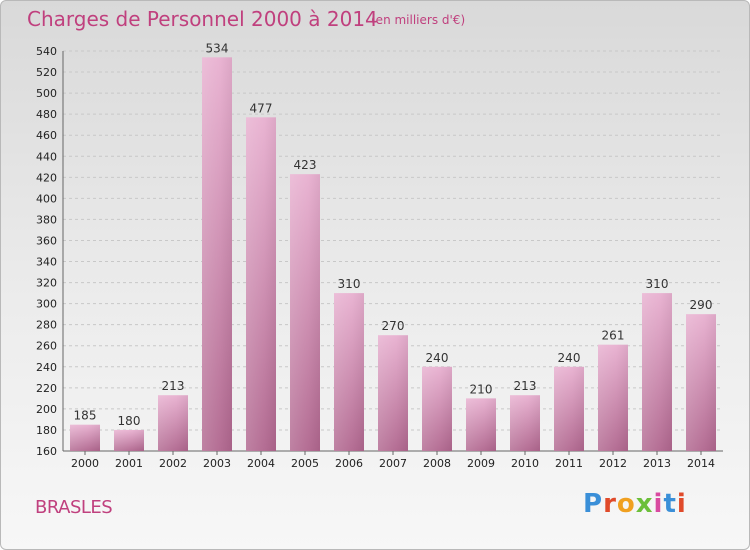 Image resolution: width=750 pixels, height=550 pixels. What do you see at coordinates (46, 240) in the screenshot?
I see `y-tick-label: 360` at bounding box center [46, 240].